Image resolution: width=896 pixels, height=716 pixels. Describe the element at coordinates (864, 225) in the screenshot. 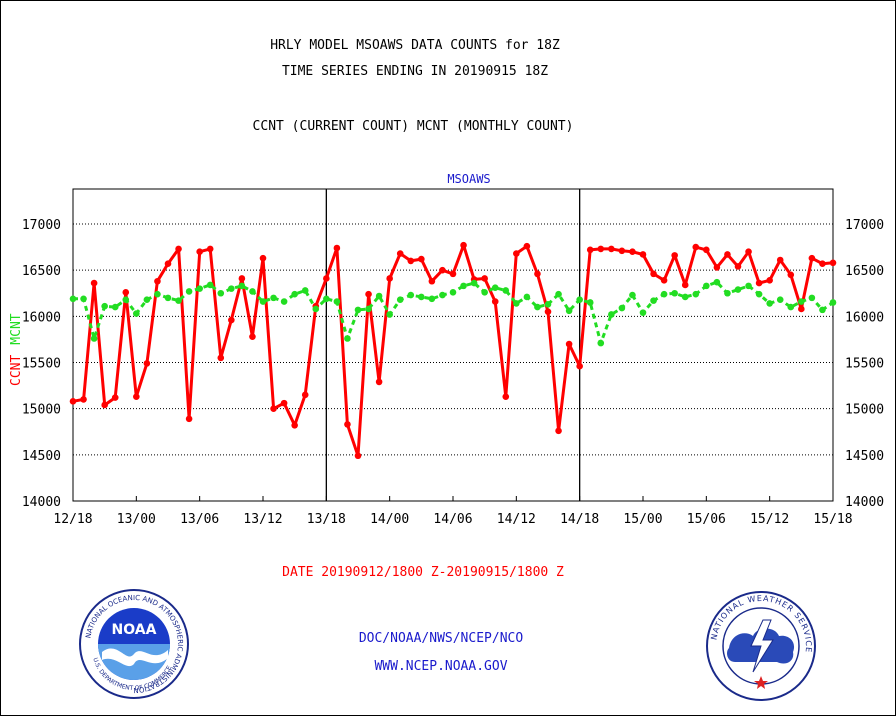

I see `y-tick-label-right: 17000` at that location.